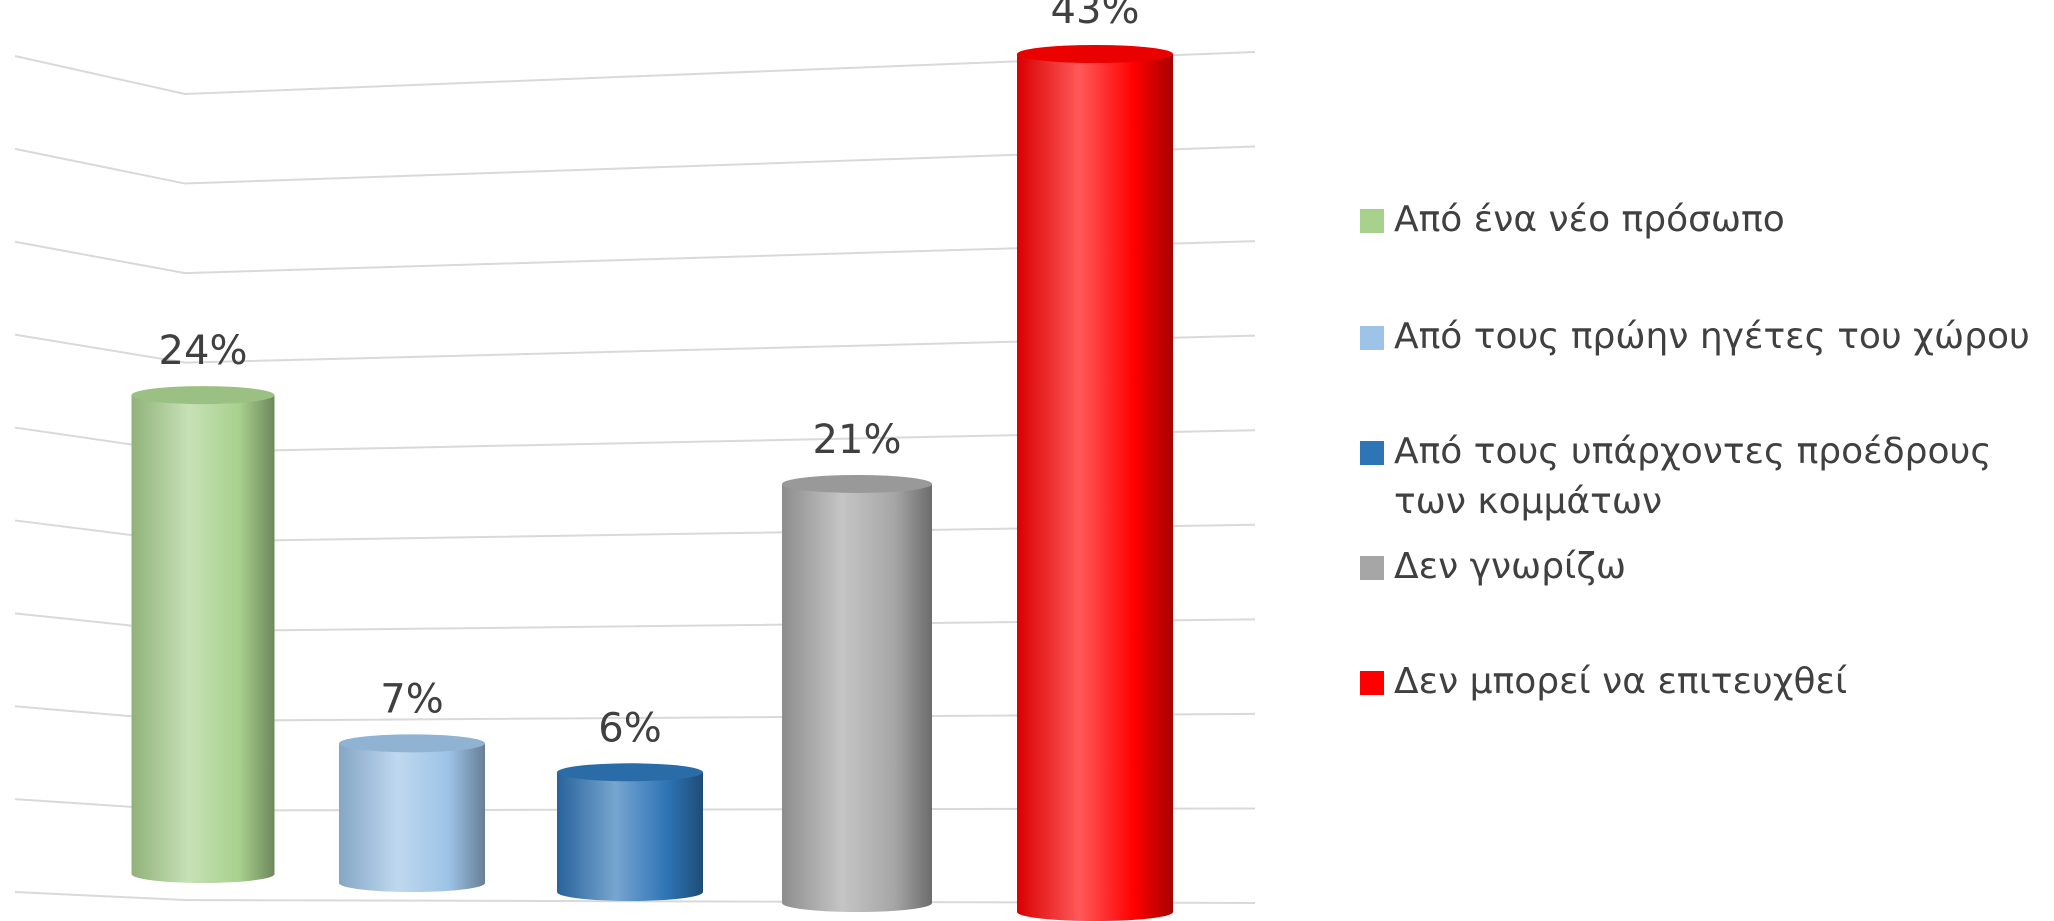 This screenshot has height=921, width=2054. Describe the element at coordinates (1712, 336) in the screenshot. I see `legend-label: Από τους πρώην ηγέτες του χώρου` at that location.